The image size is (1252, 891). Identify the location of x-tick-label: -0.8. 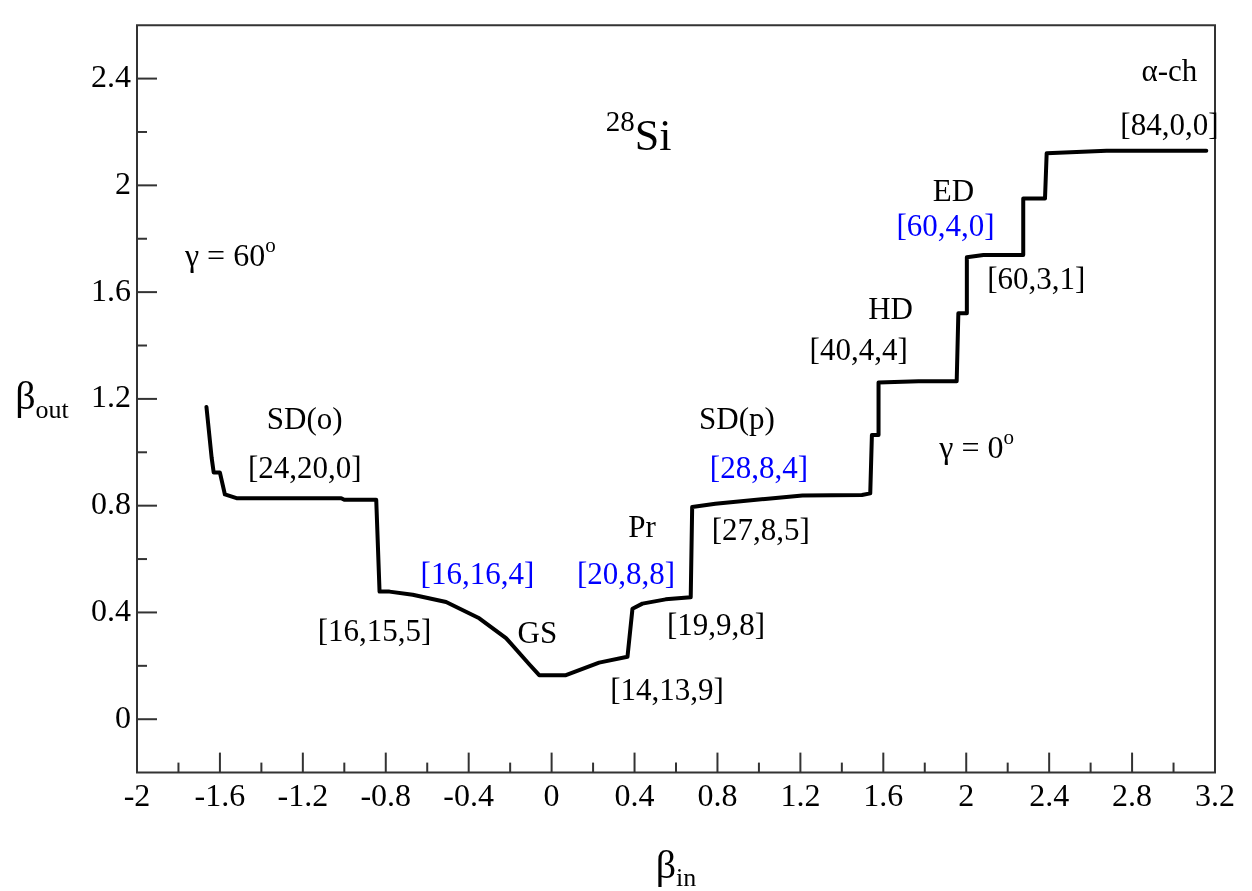
(386, 795).